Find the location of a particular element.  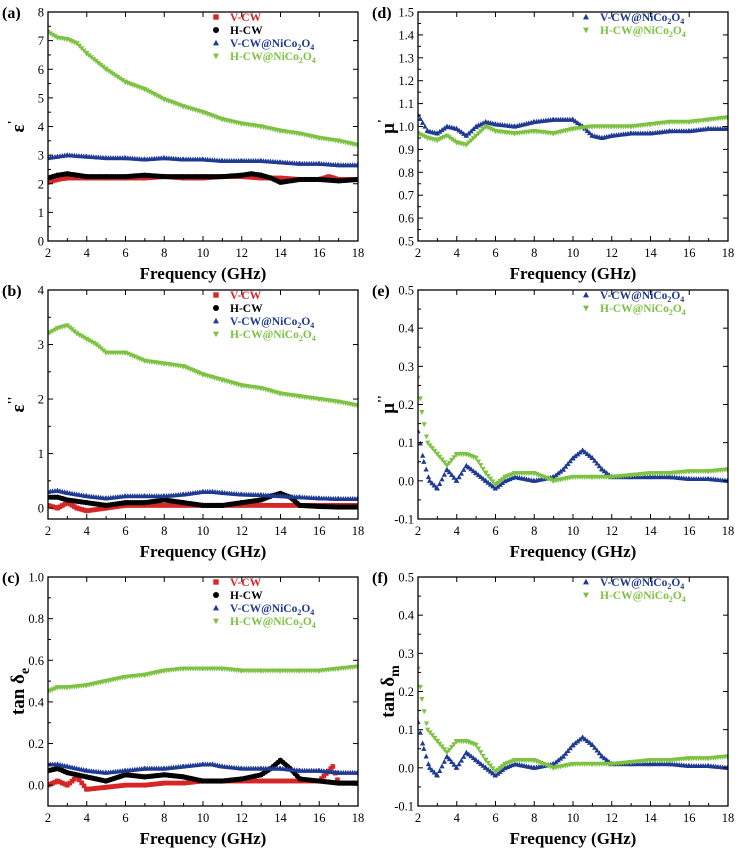

x-tick-label: 18 is located at coordinates (358, 253).